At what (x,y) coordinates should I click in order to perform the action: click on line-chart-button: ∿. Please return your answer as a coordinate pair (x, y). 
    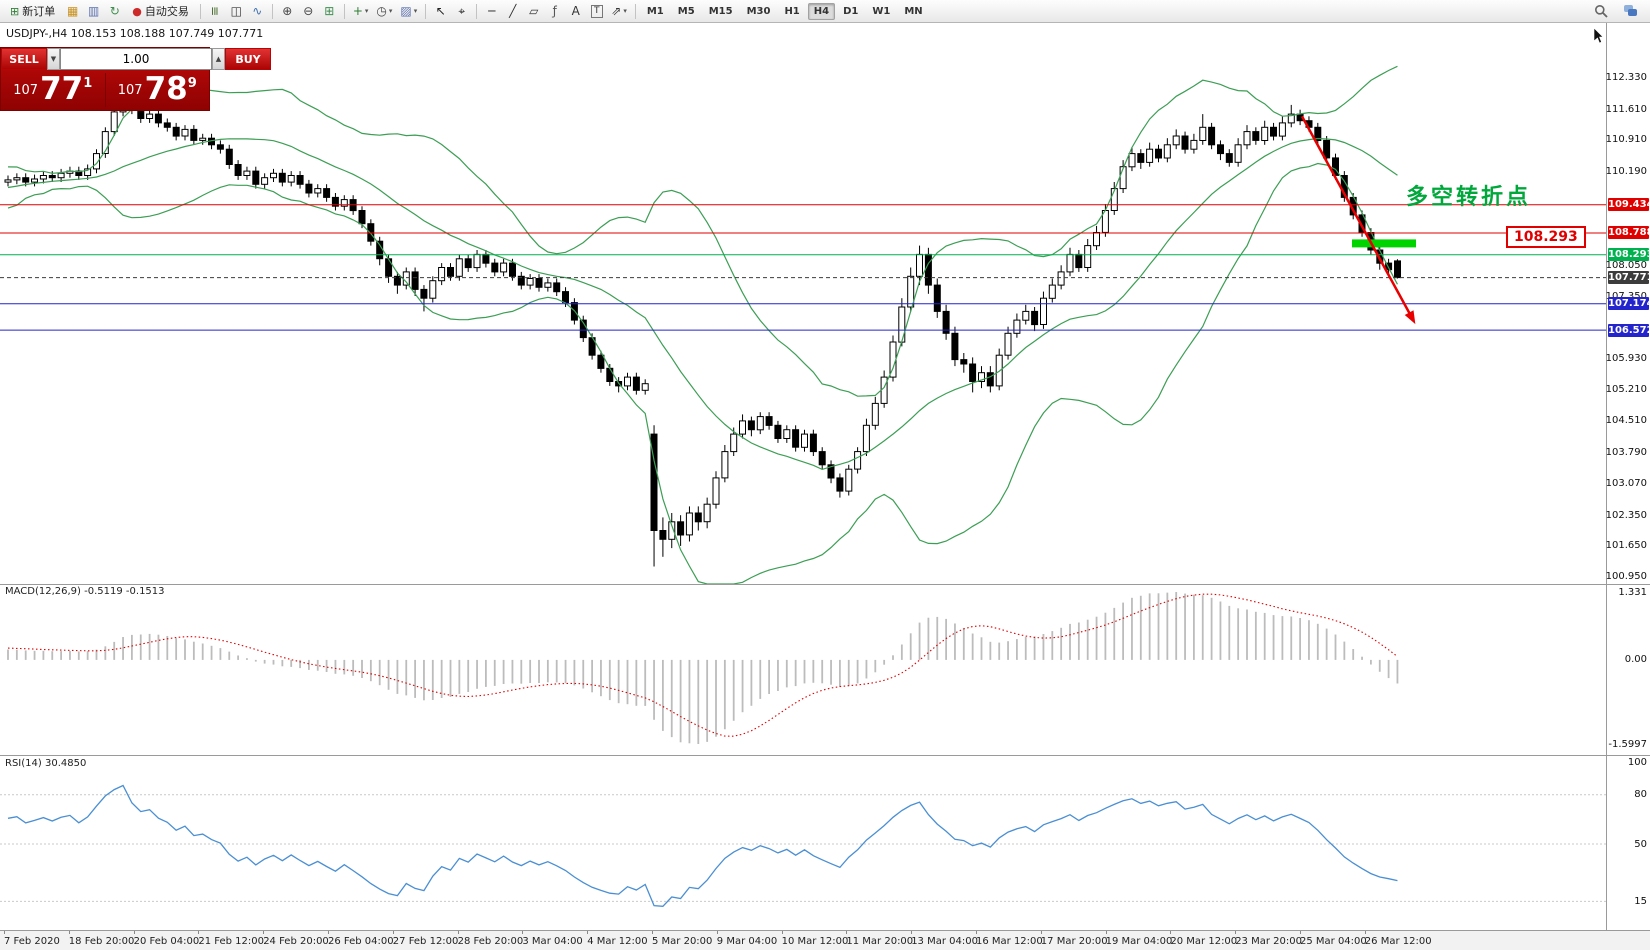
    Looking at the image, I should click on (257, 11).